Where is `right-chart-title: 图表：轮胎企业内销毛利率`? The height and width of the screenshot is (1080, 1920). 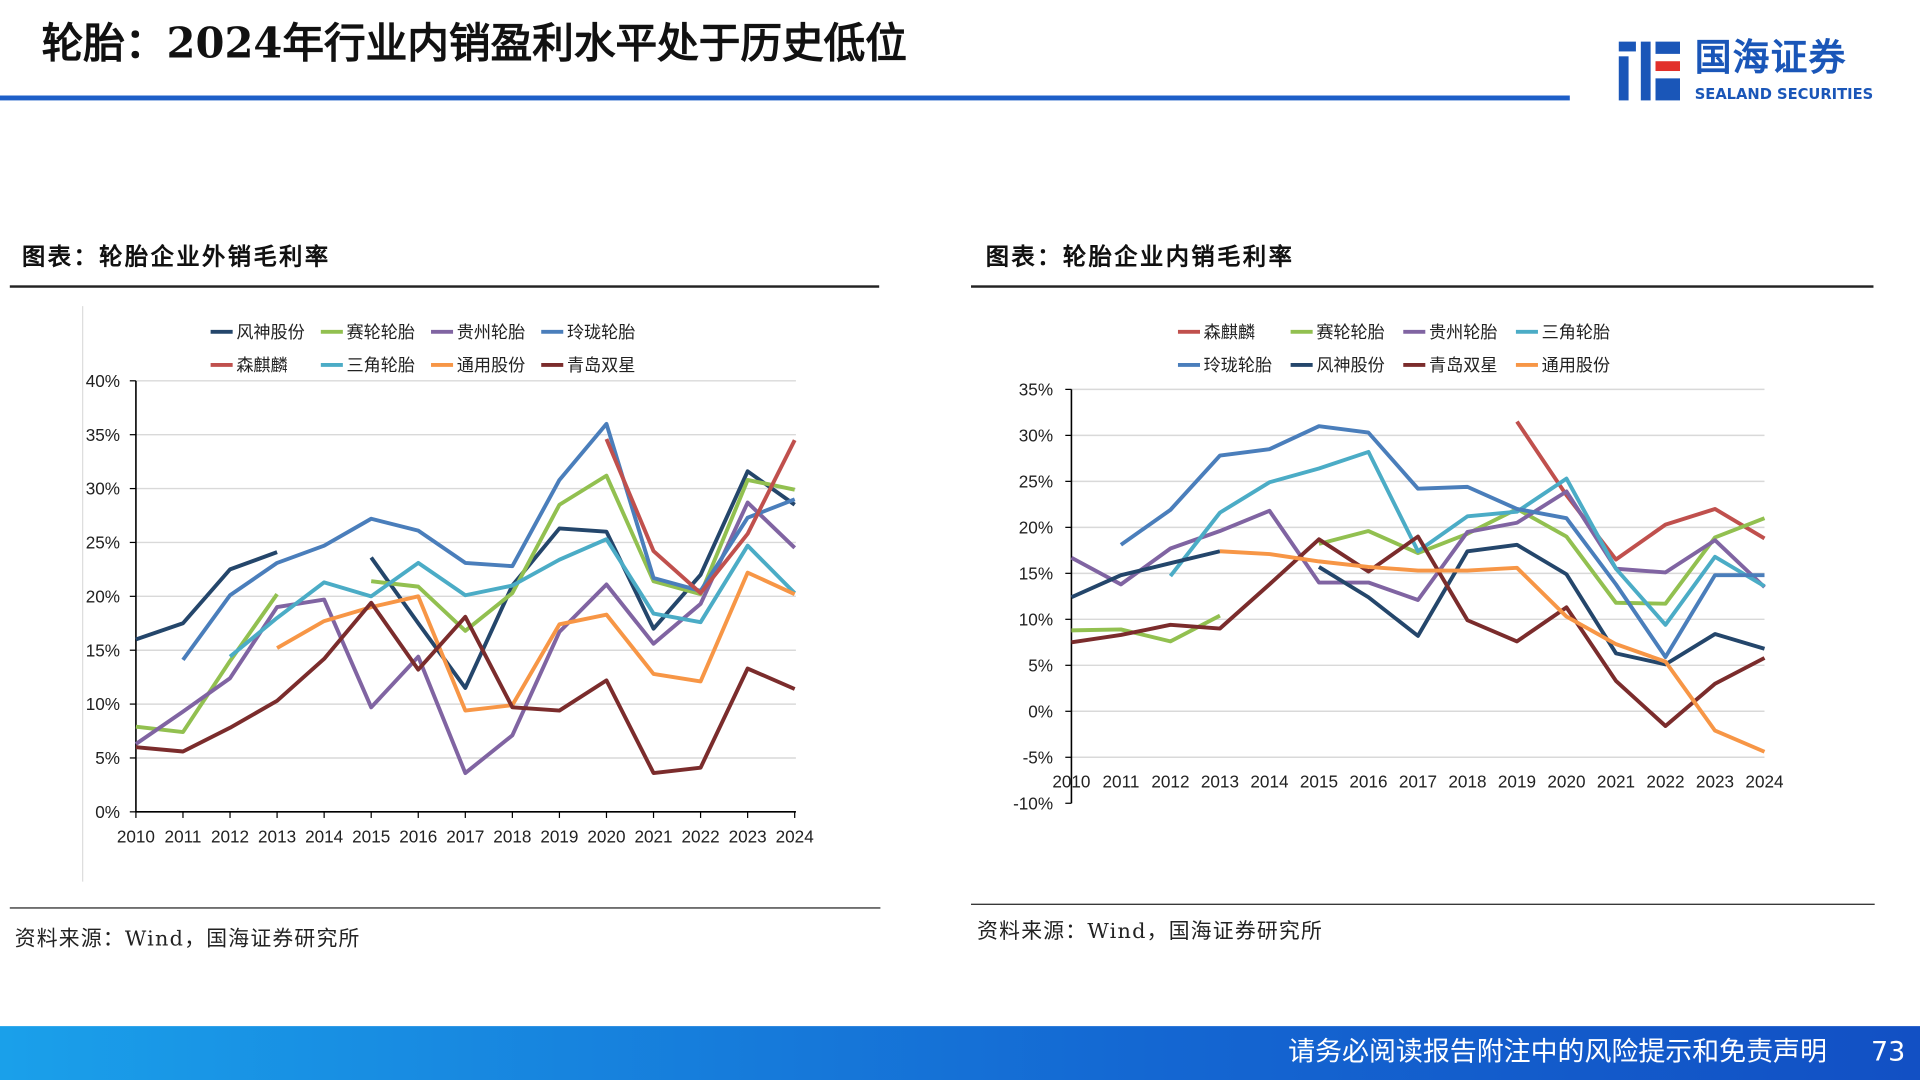
right-chart-title: 图表：轮胎企业内销毛利率 is located at coordinates (1140, 257).